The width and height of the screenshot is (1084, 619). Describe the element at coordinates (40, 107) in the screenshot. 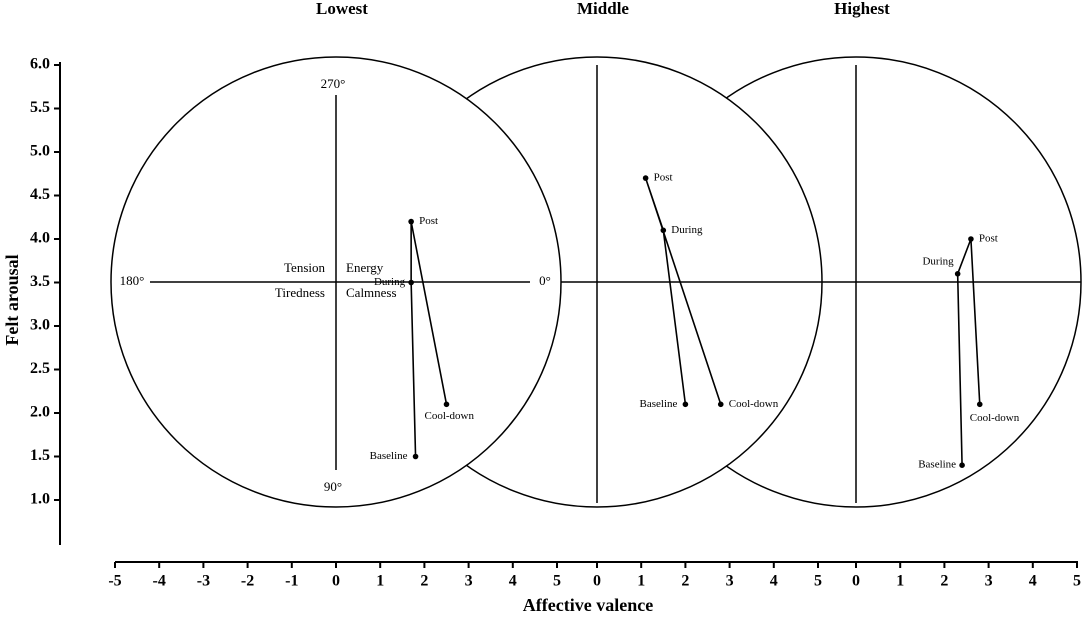

I see `y-tick-label: 5.5` at that location.